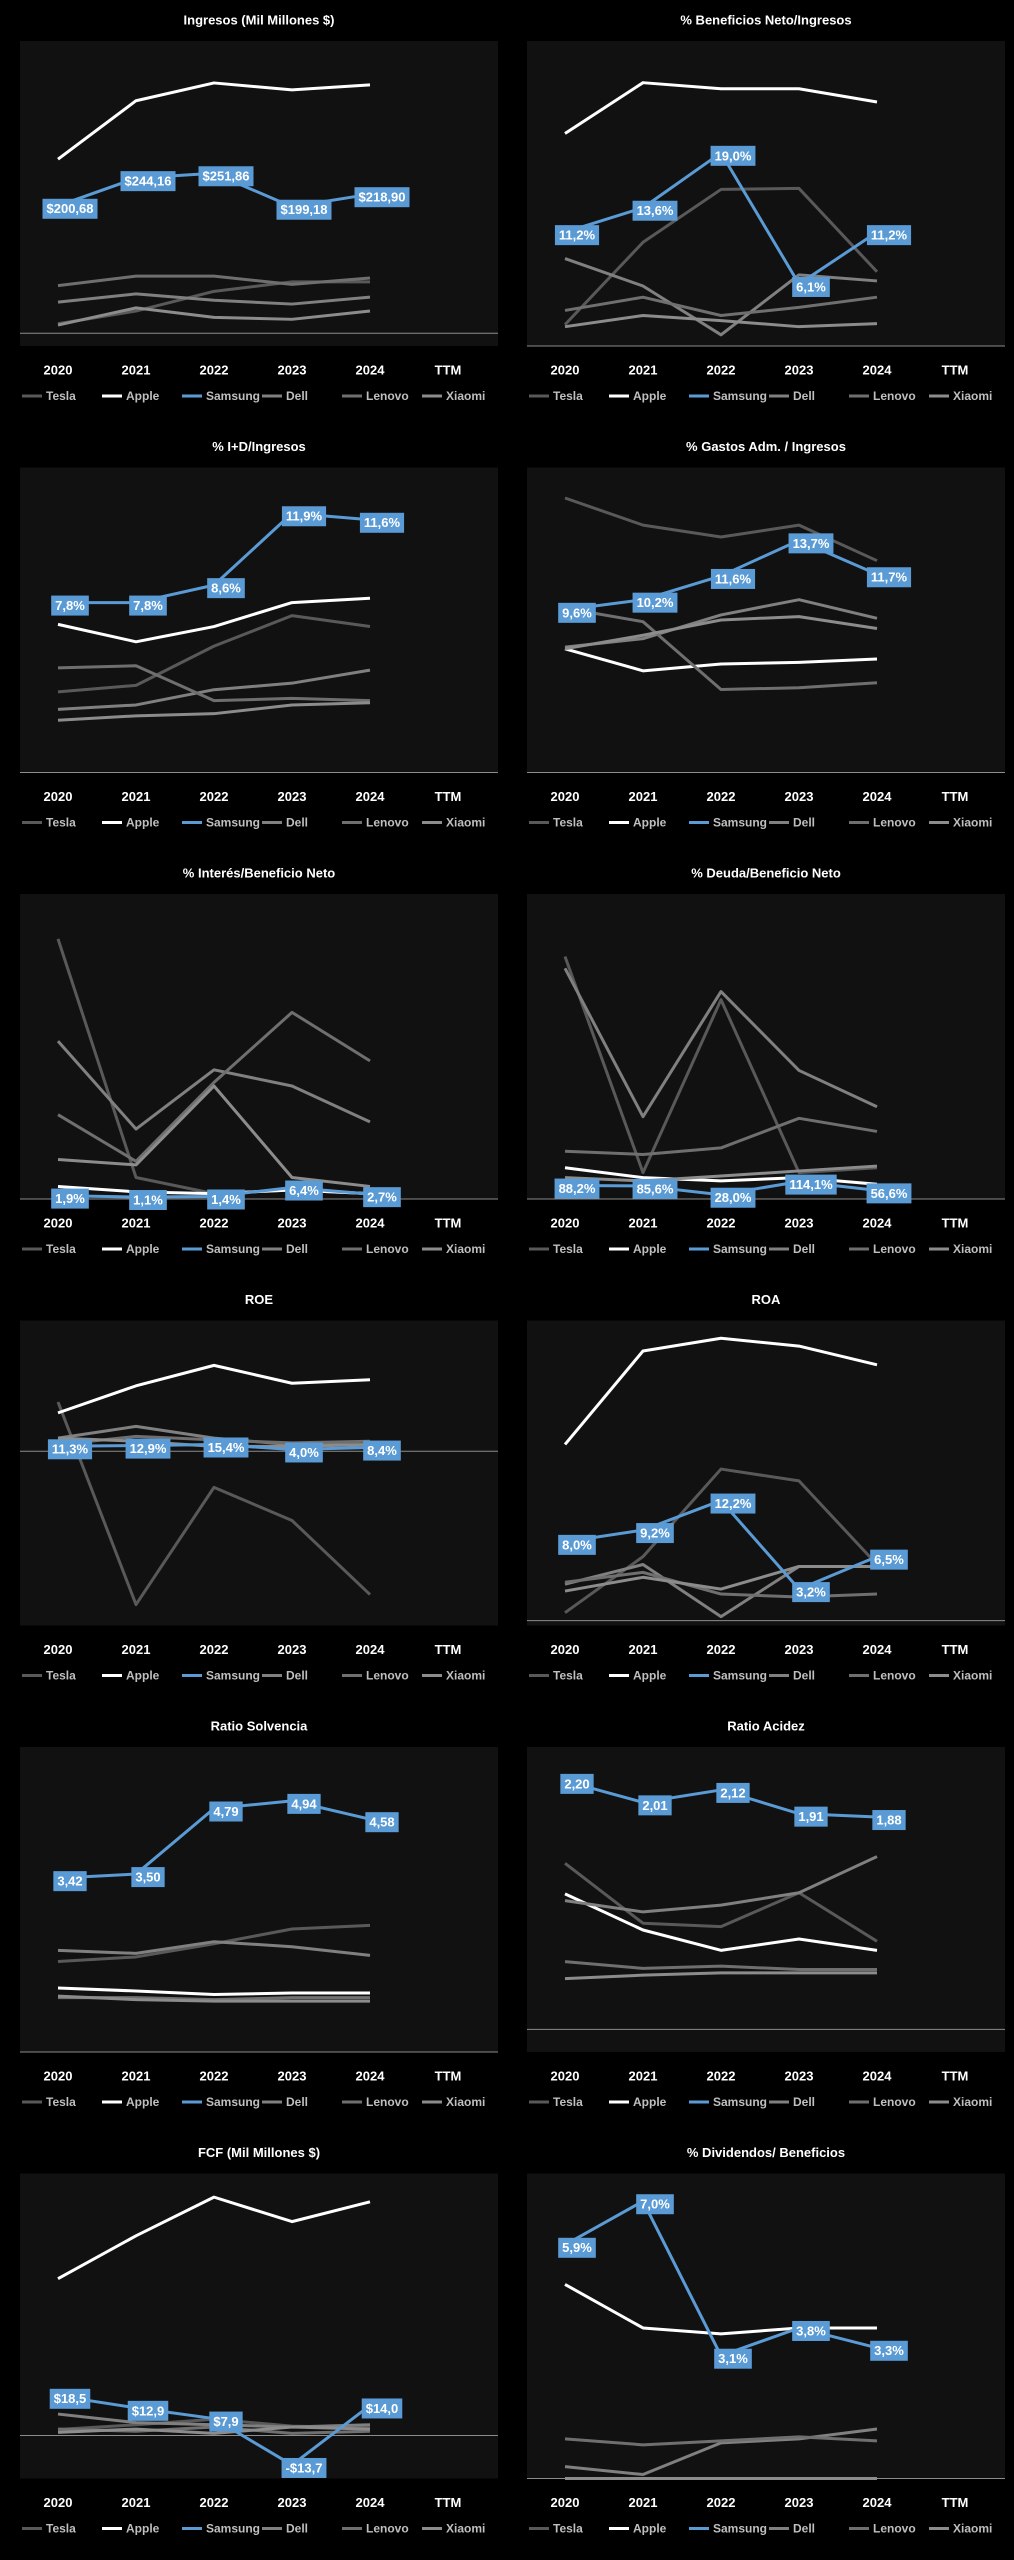 This screenshot has height=2560, width=1014. I want to click on data-label: 6,4%, so click(304, 1190).